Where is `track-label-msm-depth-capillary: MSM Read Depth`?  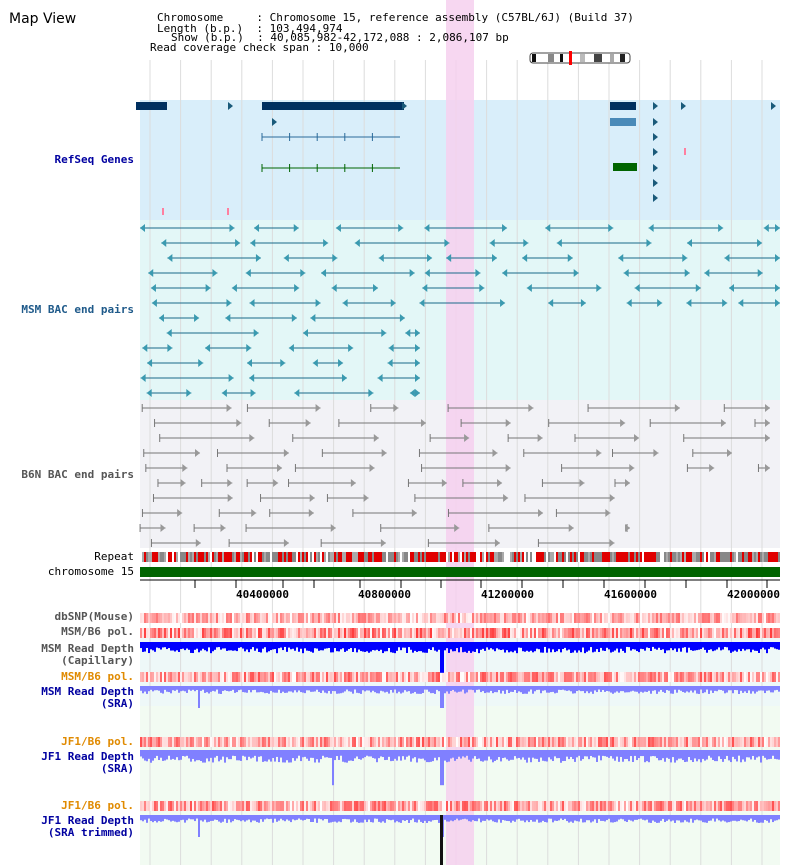 track-label-msm-depth-capillary: MSM Read Depth is located at coordinates (87, 648).